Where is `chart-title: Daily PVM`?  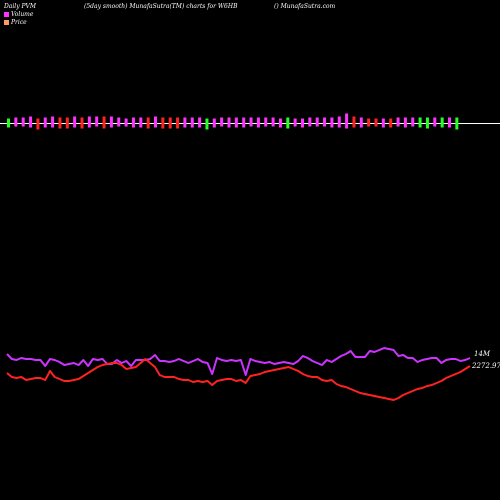
chart-title: Daily PVM is located at coordinates (20, 6).